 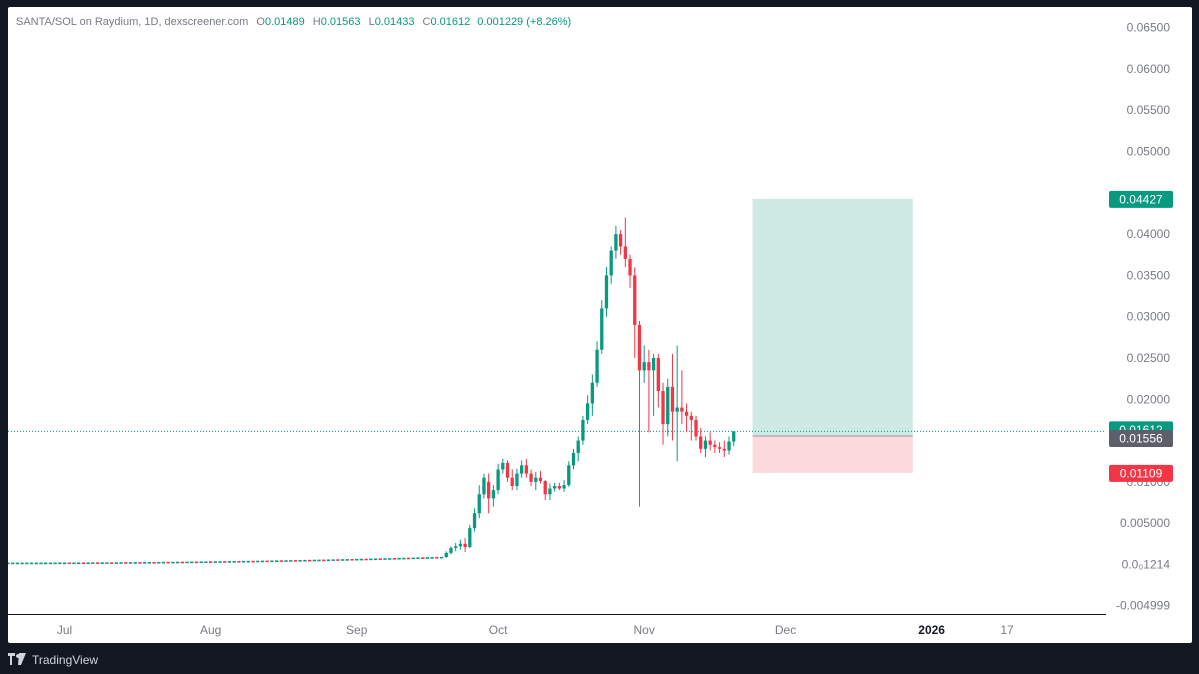 What do you see at coordinates (644, 630) in the screenshot?
I see `time-tick-label: Nov` at bounding box center [644, 630].